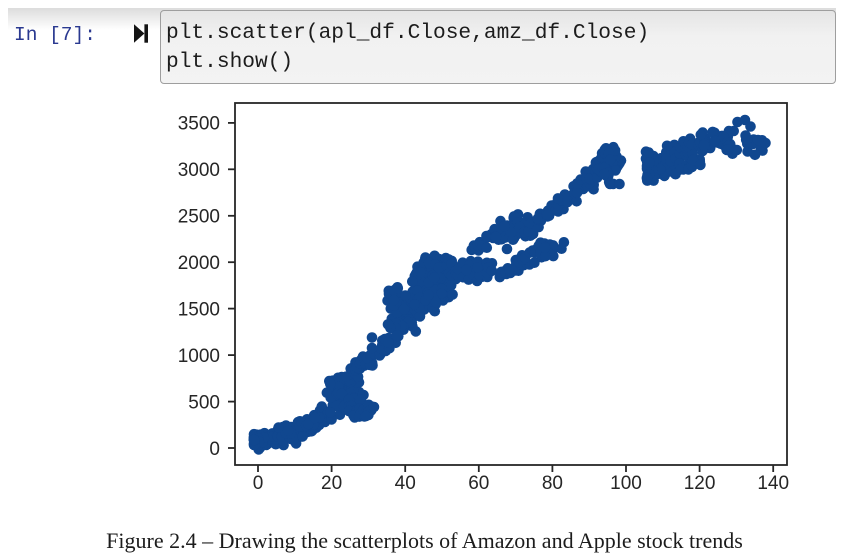 This screenshot has width=863, height=556. I want to click on svg-text: 2500, so click(199, 217).